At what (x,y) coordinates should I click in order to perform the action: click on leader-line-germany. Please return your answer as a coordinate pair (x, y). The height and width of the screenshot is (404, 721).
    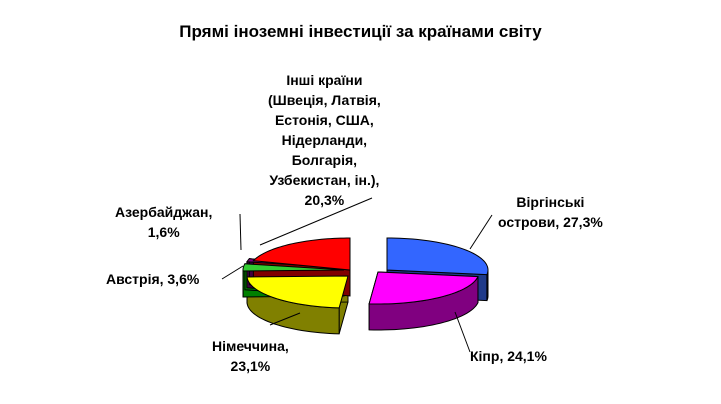
    Looking at the image, I should click on (285, 319).